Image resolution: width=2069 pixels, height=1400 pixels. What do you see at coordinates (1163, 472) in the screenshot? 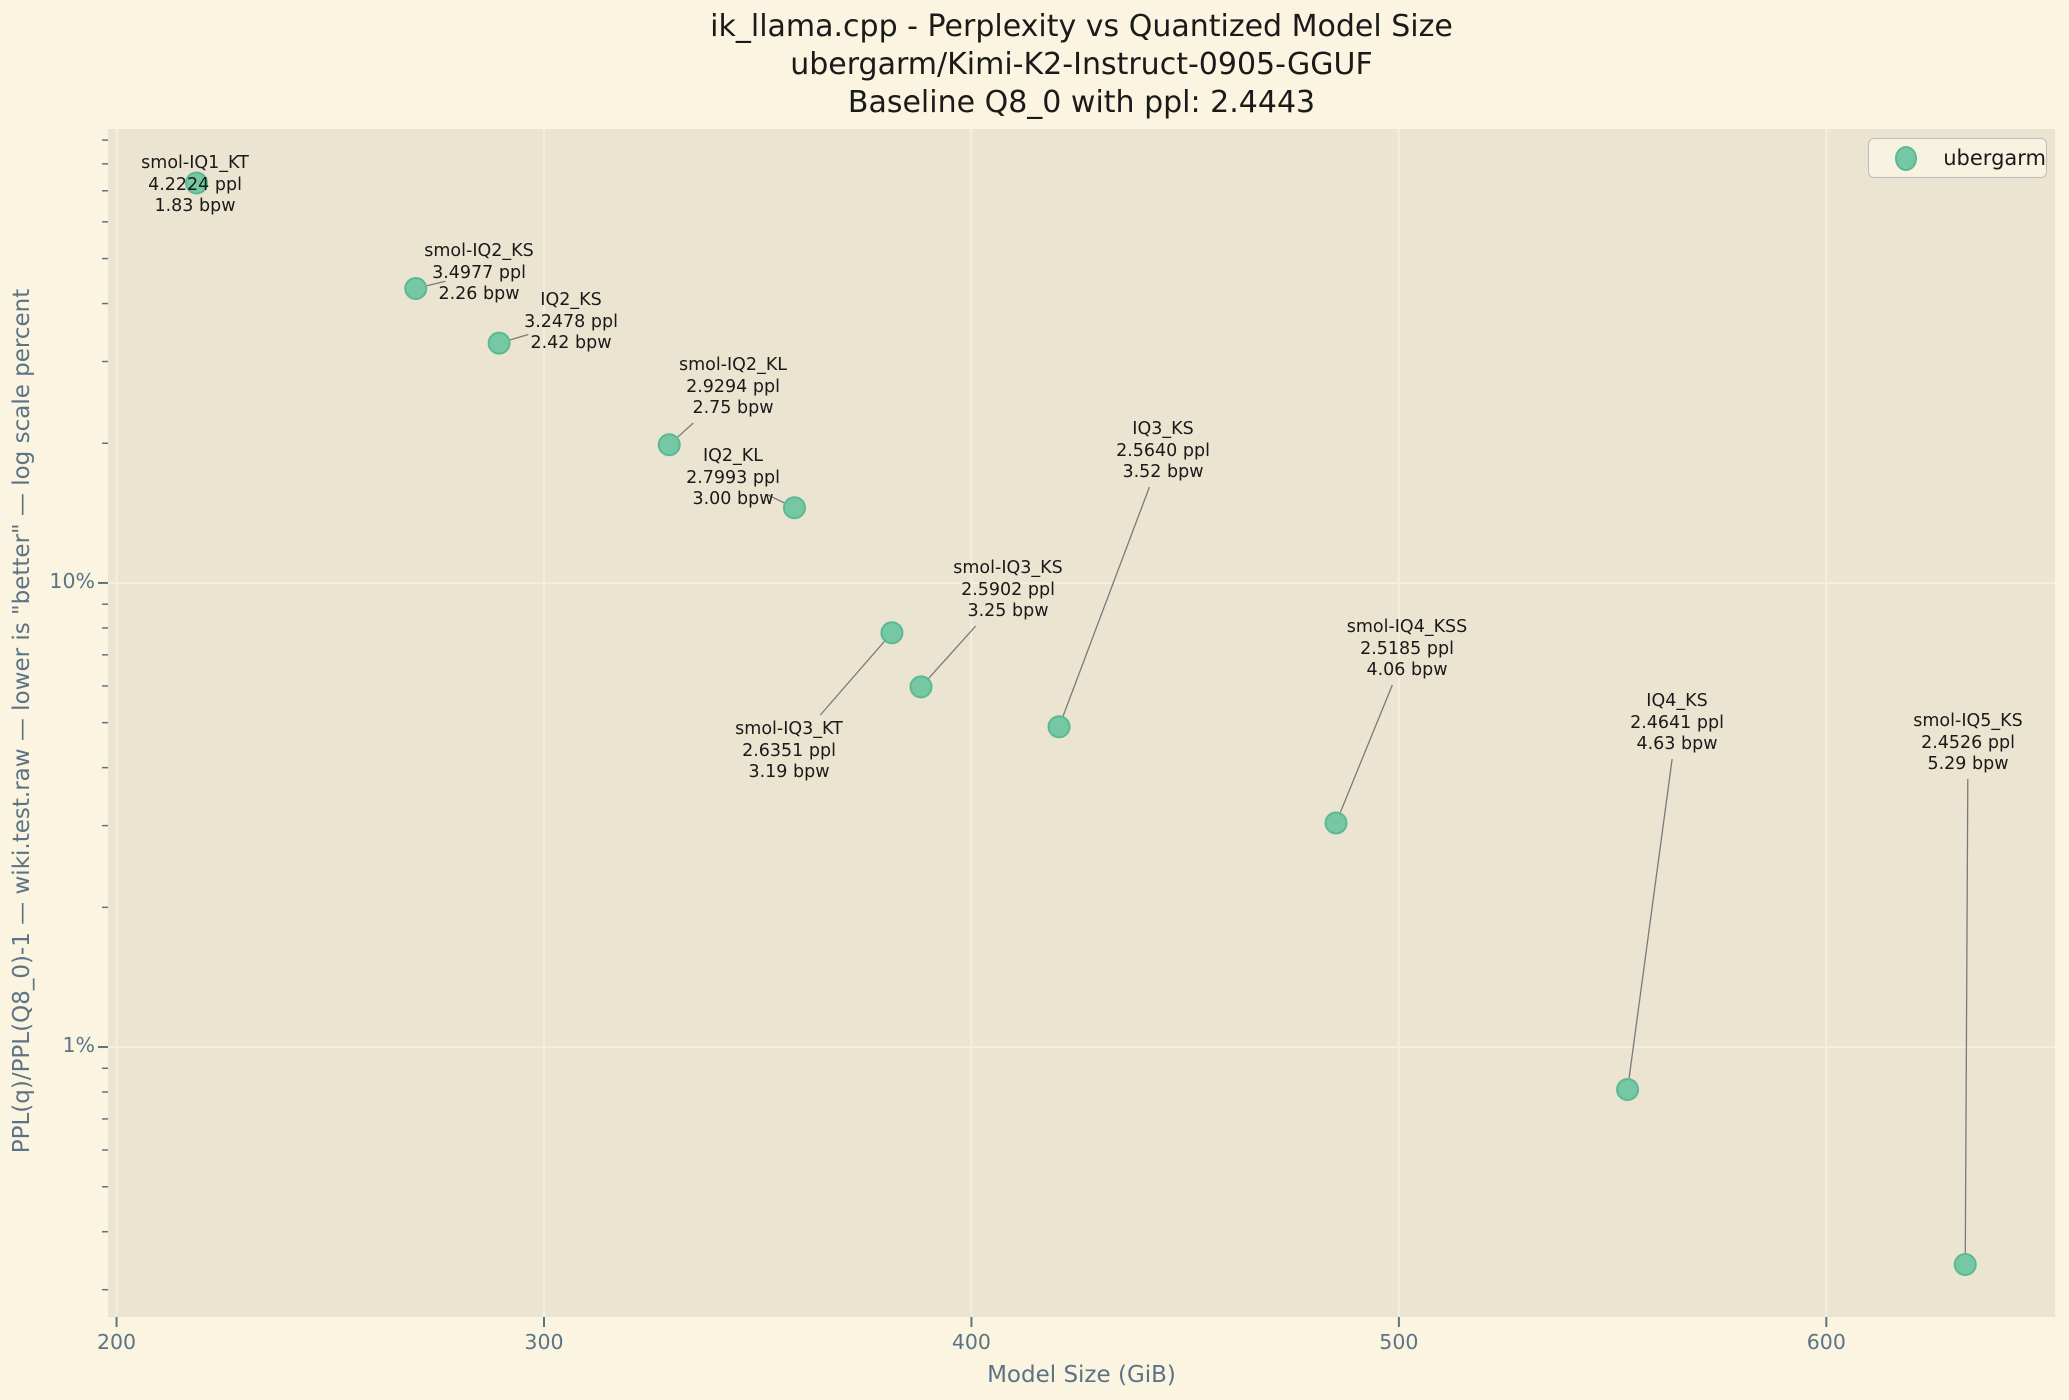
I see `annotation-line: 3.52 bpw` at bounding box center [1163, 472].